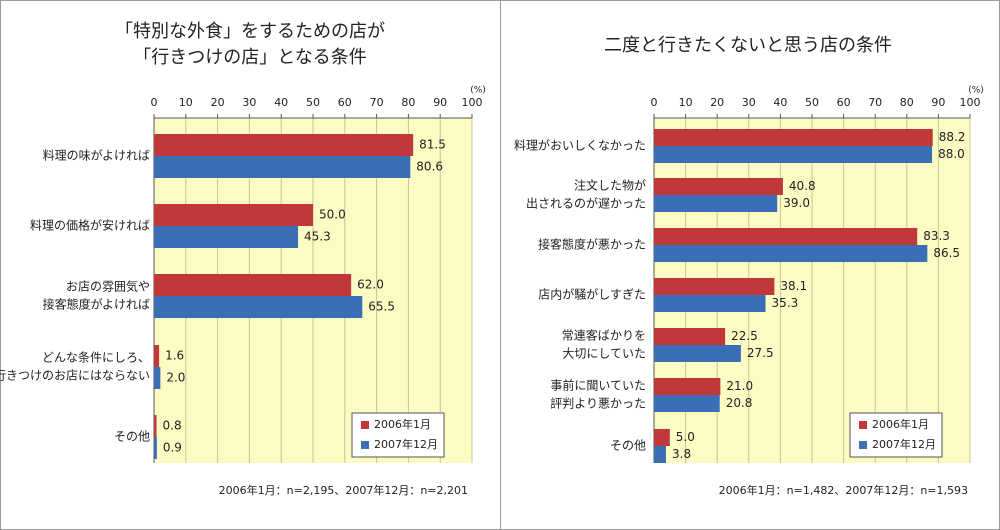 This screenshot has width=1000, height=530. I want to click on data-label-2007: 35.3, so click(785, 303).